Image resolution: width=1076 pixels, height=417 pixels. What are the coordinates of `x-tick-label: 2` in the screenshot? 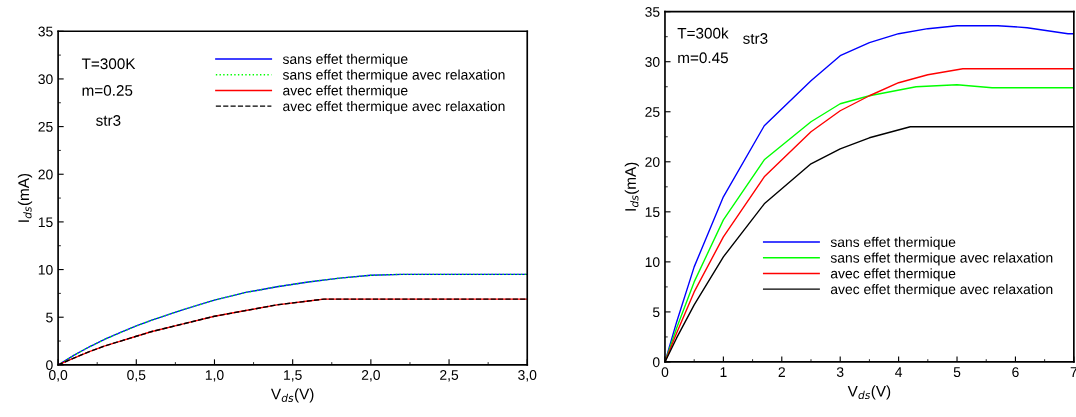 It's located at (781, 372).